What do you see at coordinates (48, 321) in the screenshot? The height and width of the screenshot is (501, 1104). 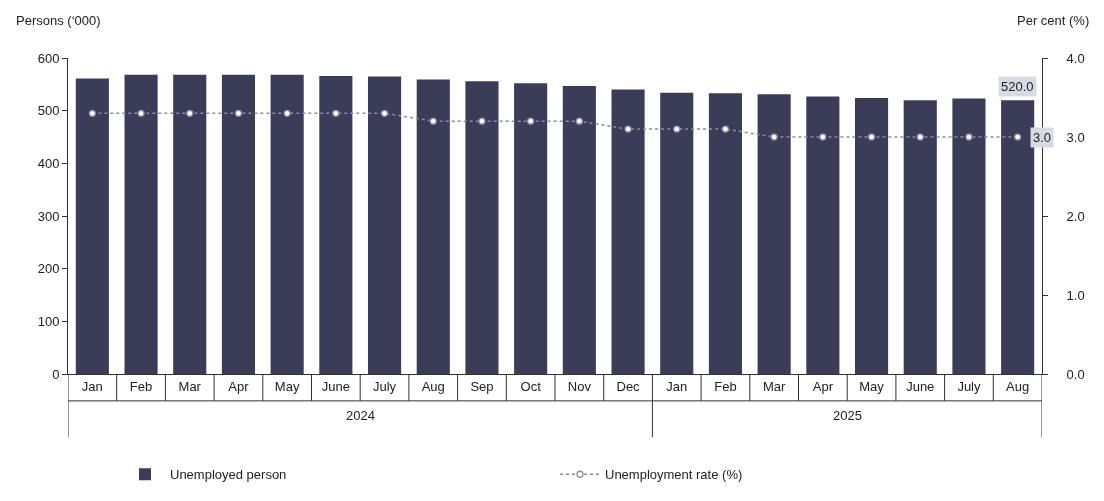 I see `y-tick-label: 100` at bounding box center [48, 321].